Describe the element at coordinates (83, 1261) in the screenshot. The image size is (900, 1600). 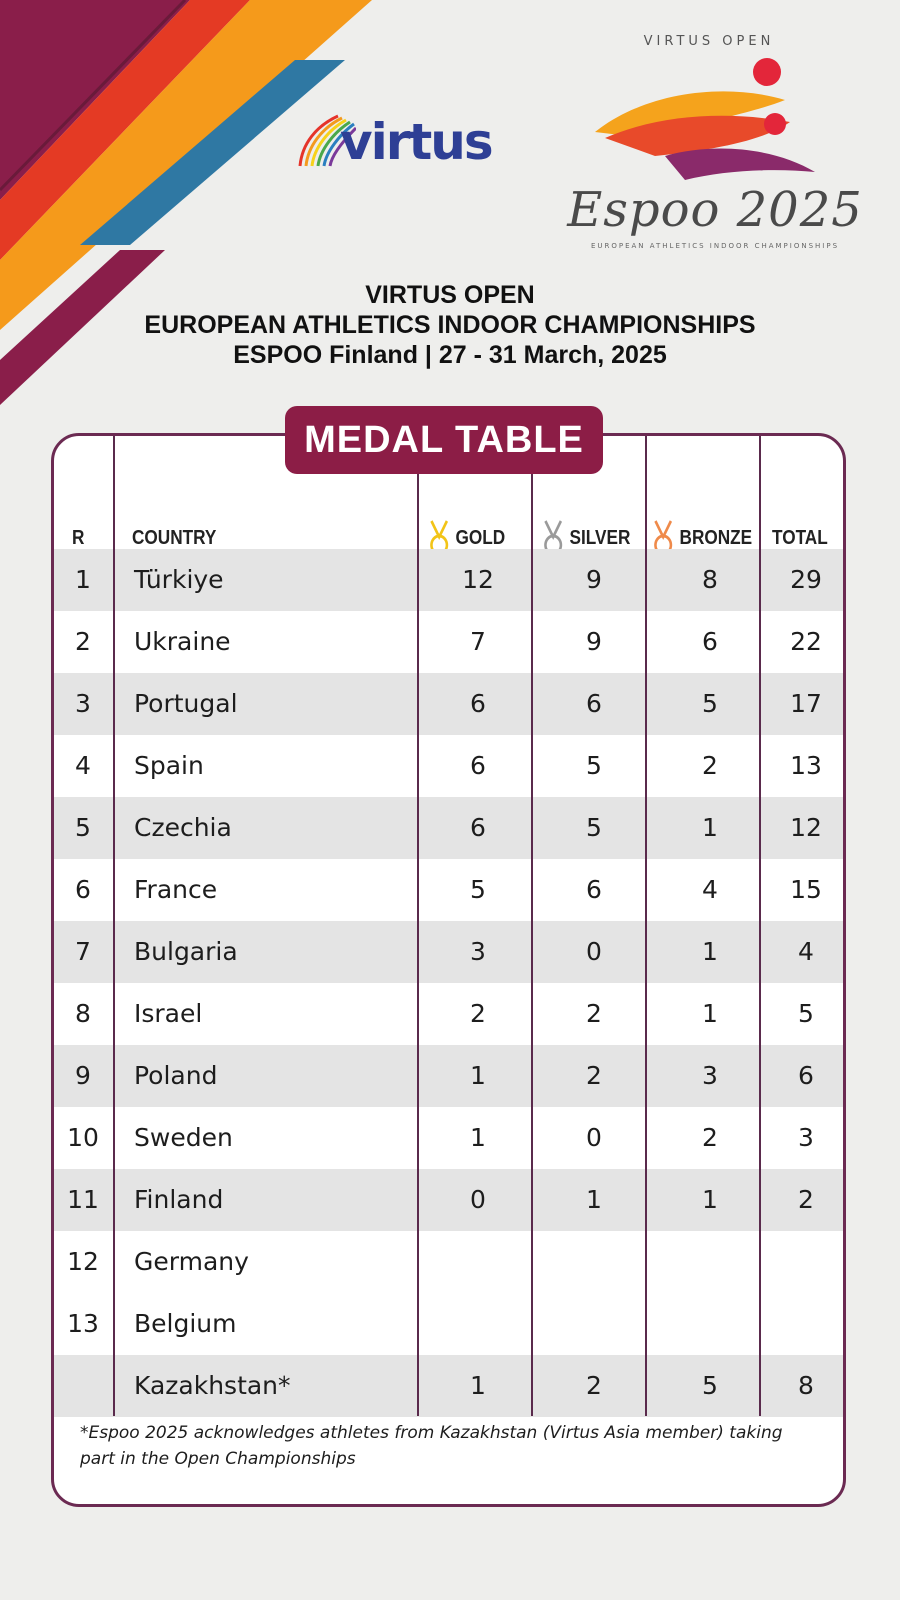
I see `rank-cell: 12` at that location.